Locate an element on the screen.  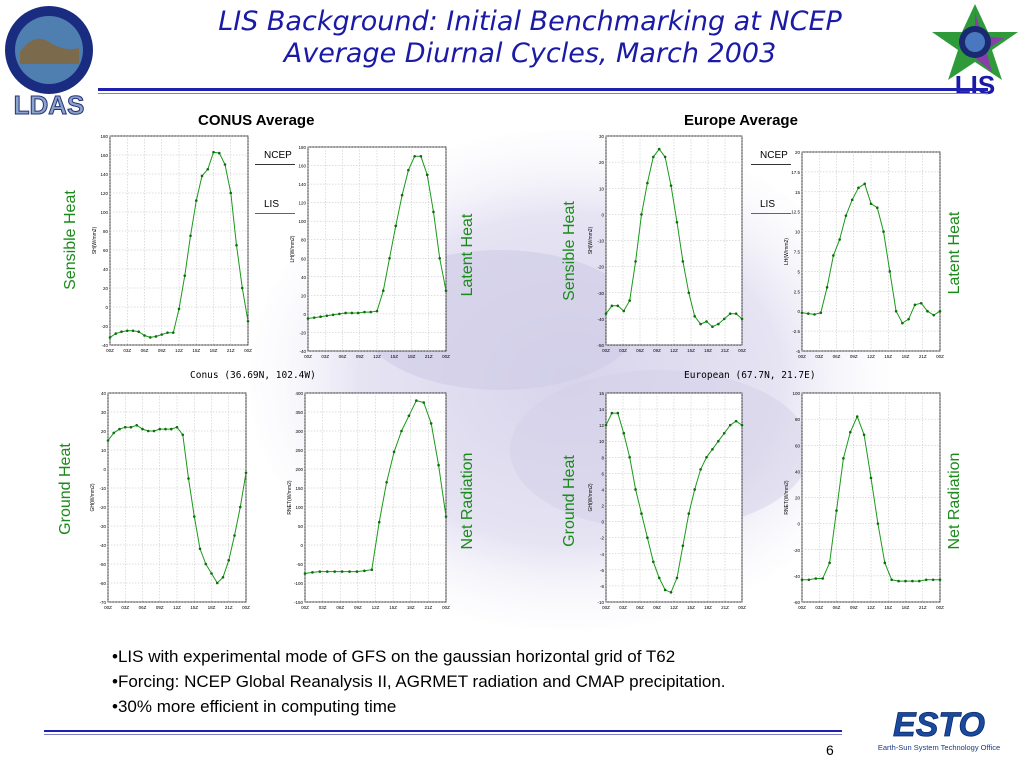
footer-divider is located at coordinates (443, 731).